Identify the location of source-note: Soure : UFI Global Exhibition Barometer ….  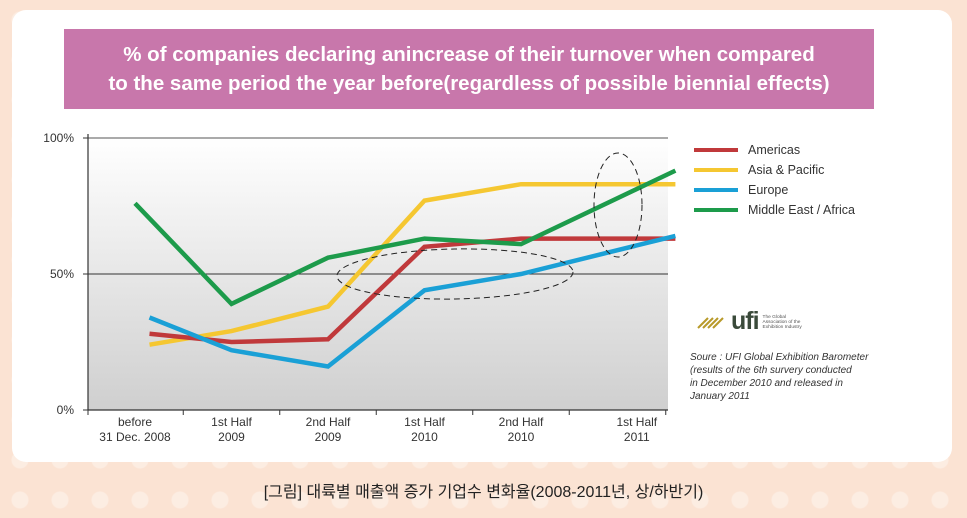
(810, 377).